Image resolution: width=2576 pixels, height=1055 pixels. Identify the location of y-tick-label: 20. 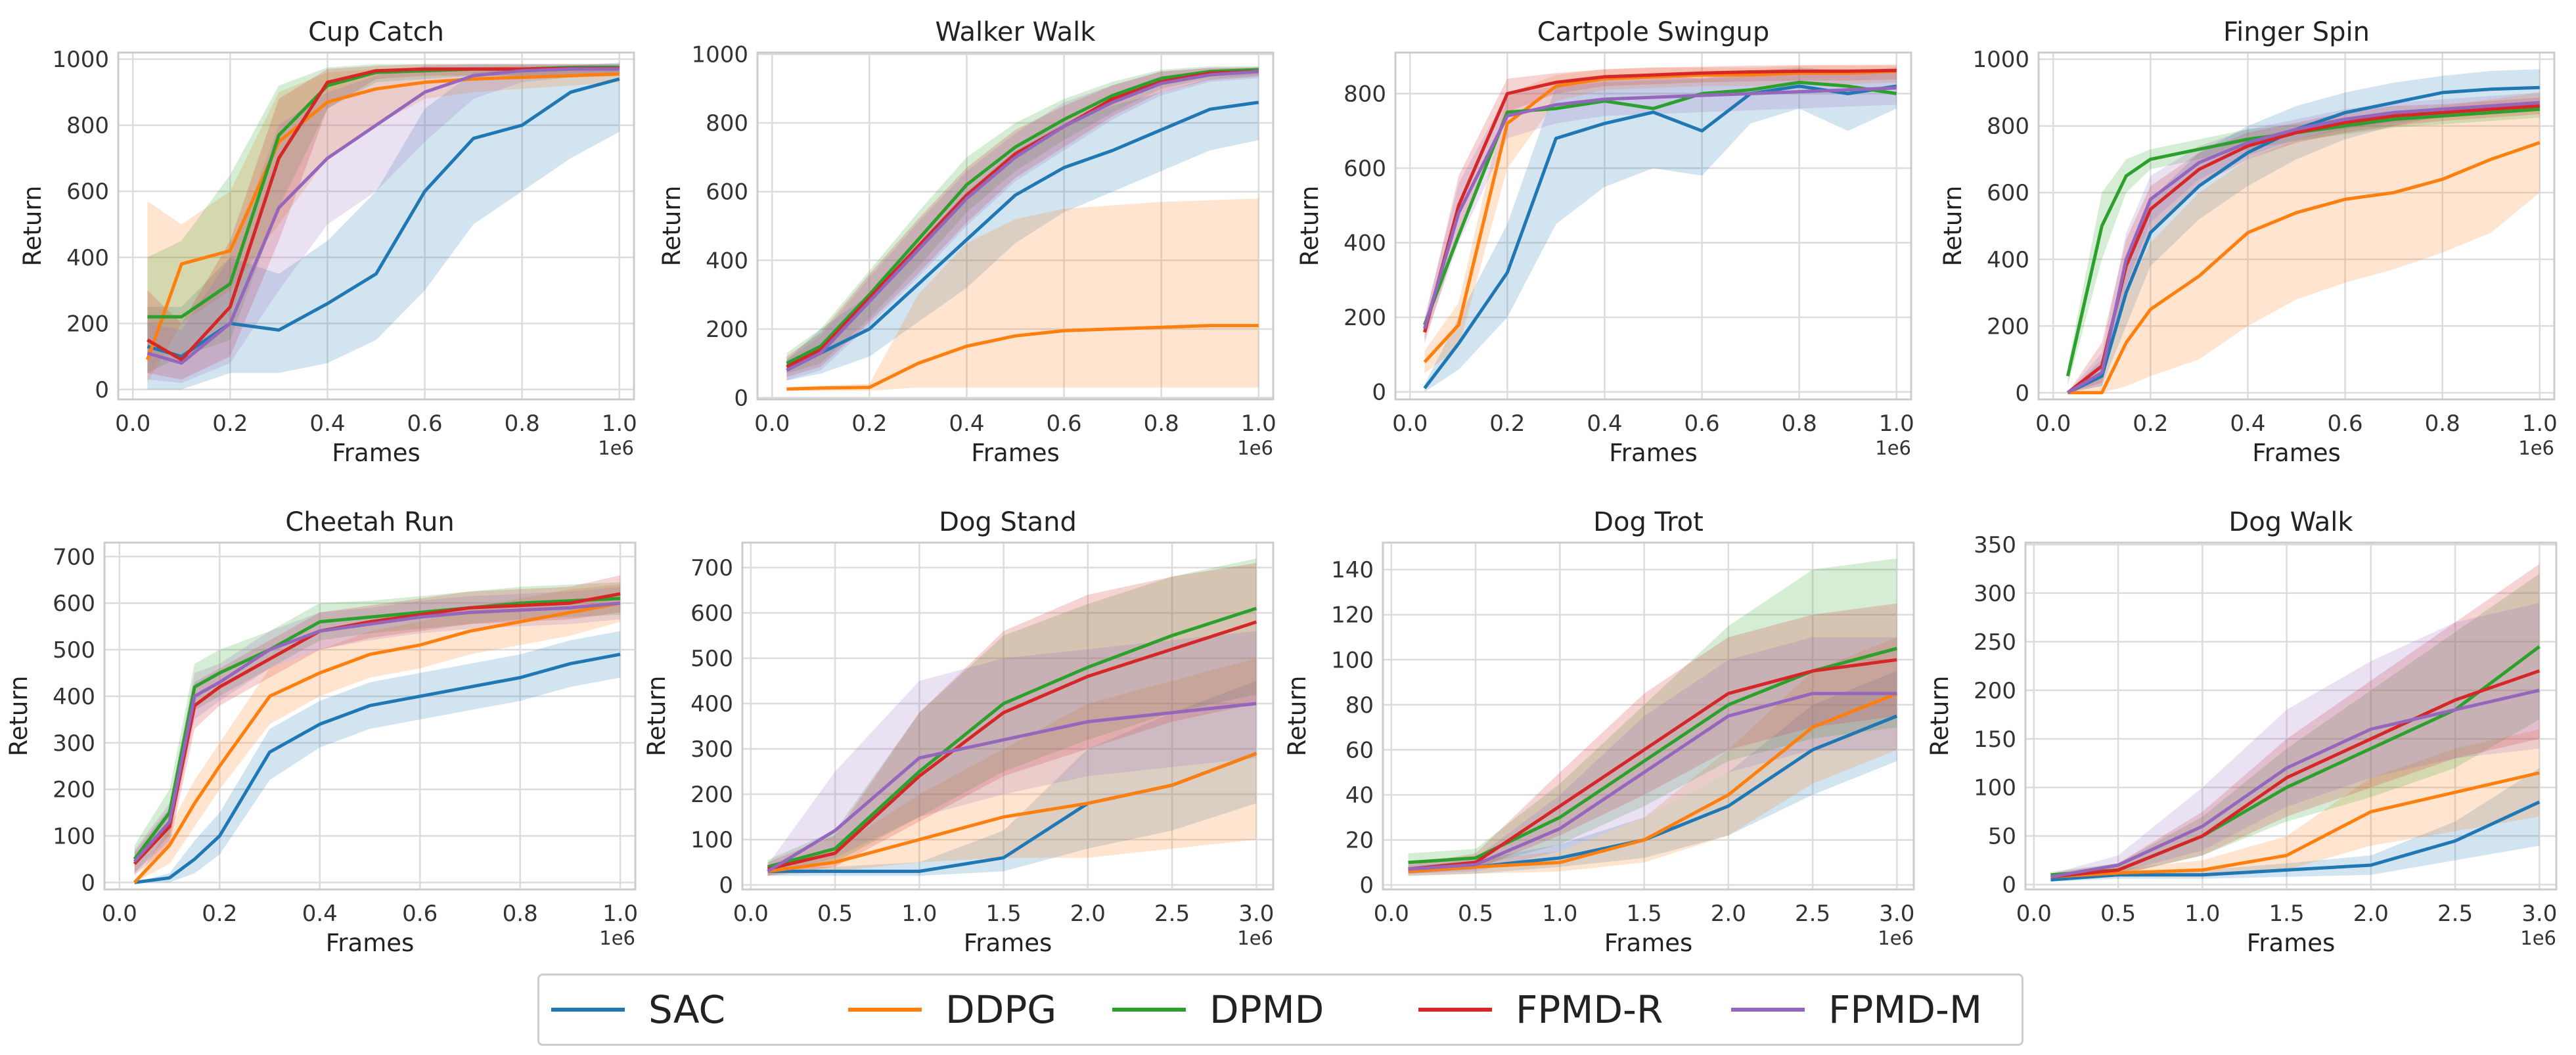
(1359, 841).